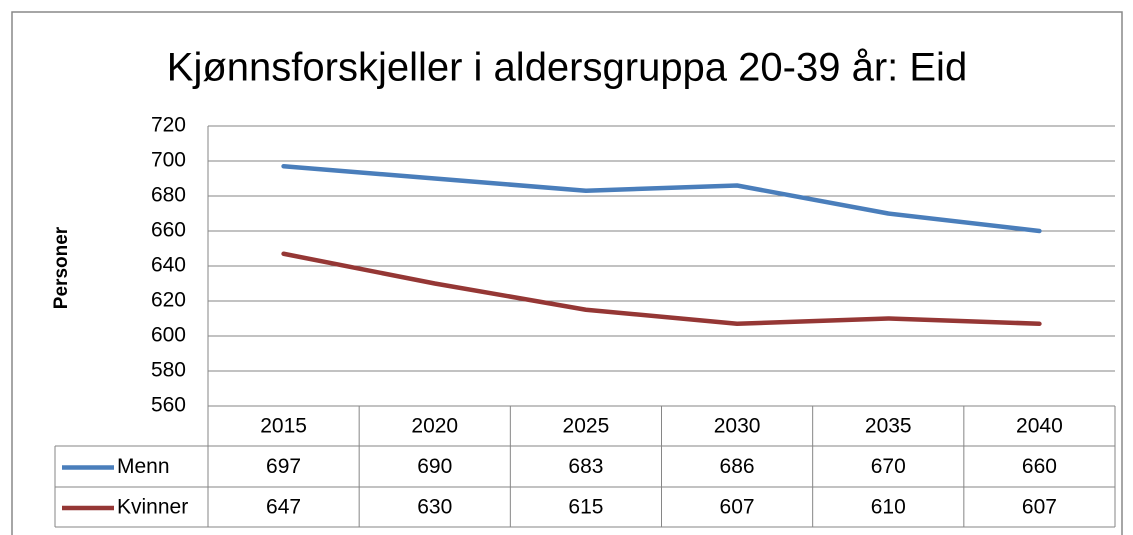  Describe the element at coordinates (168, 265) in the screenshot. I see `y-tick-label: 640` at that location.